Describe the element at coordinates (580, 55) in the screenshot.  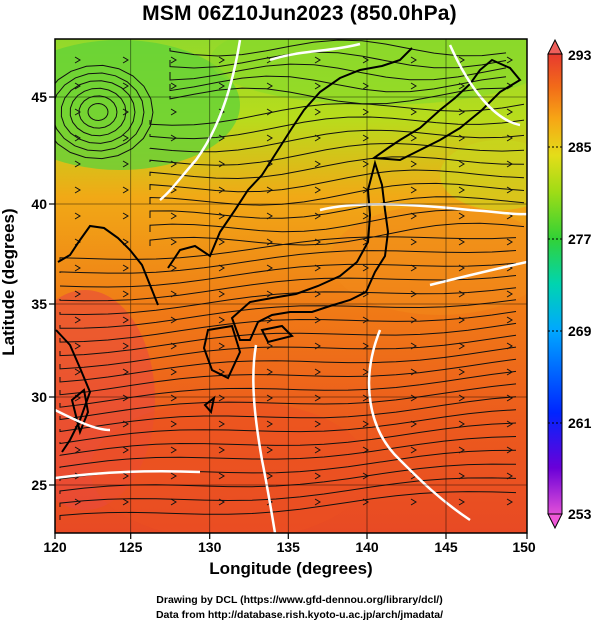
I see `colorbar-tick-label: 293` at that location.